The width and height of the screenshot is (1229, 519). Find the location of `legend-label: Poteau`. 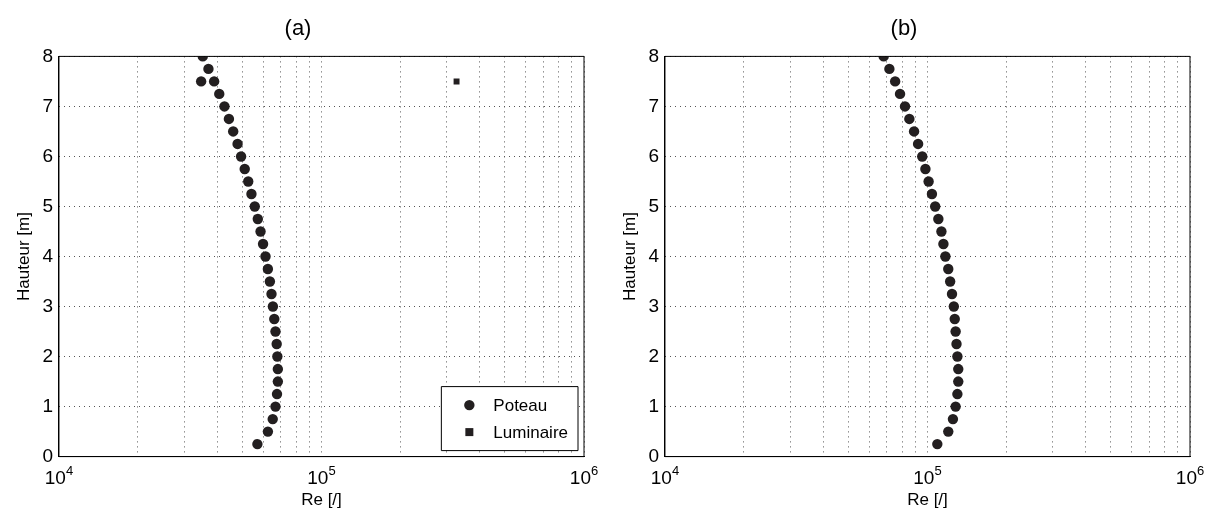

legend-label: Poteau is located at coordinates (520, 405).